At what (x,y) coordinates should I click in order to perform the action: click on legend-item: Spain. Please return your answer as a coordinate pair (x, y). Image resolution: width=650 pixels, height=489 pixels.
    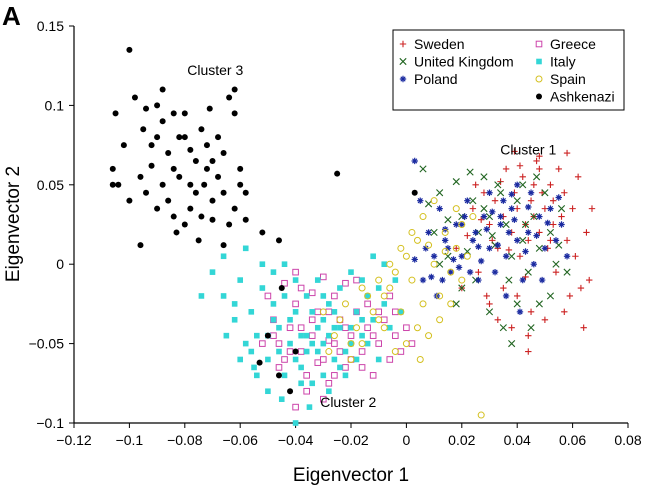
    Looking at the image, I should click on (560, 79).